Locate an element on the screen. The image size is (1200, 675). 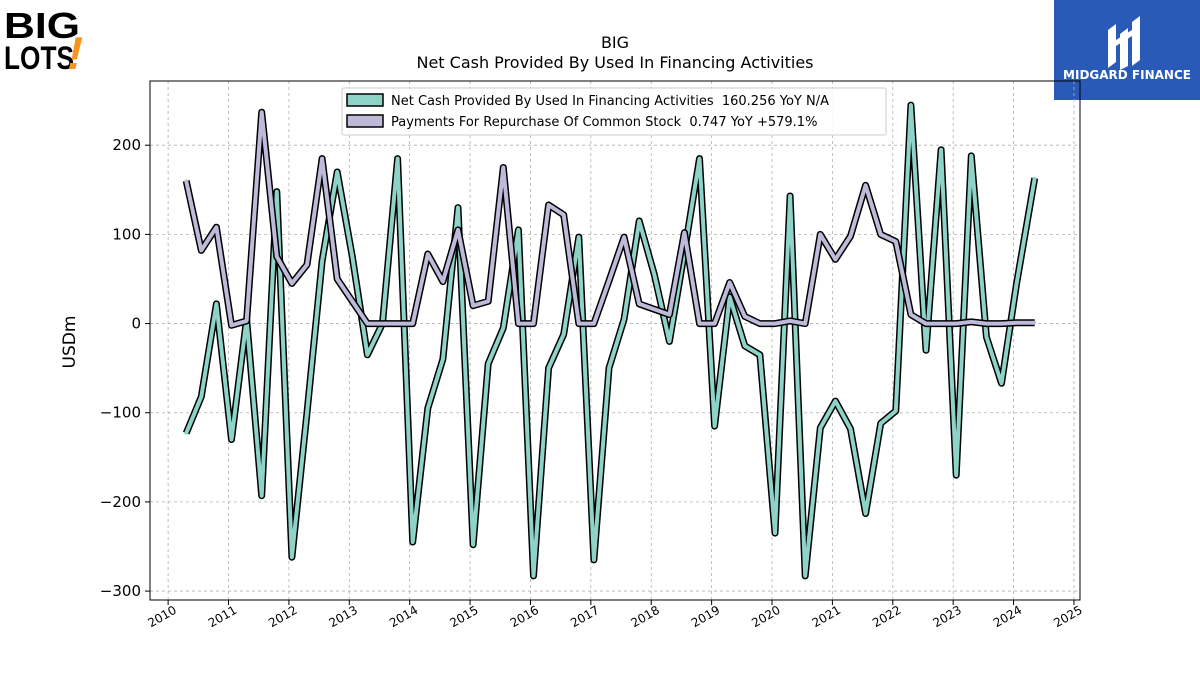
midgard-m-icon is located at coordinates (1124, 43).